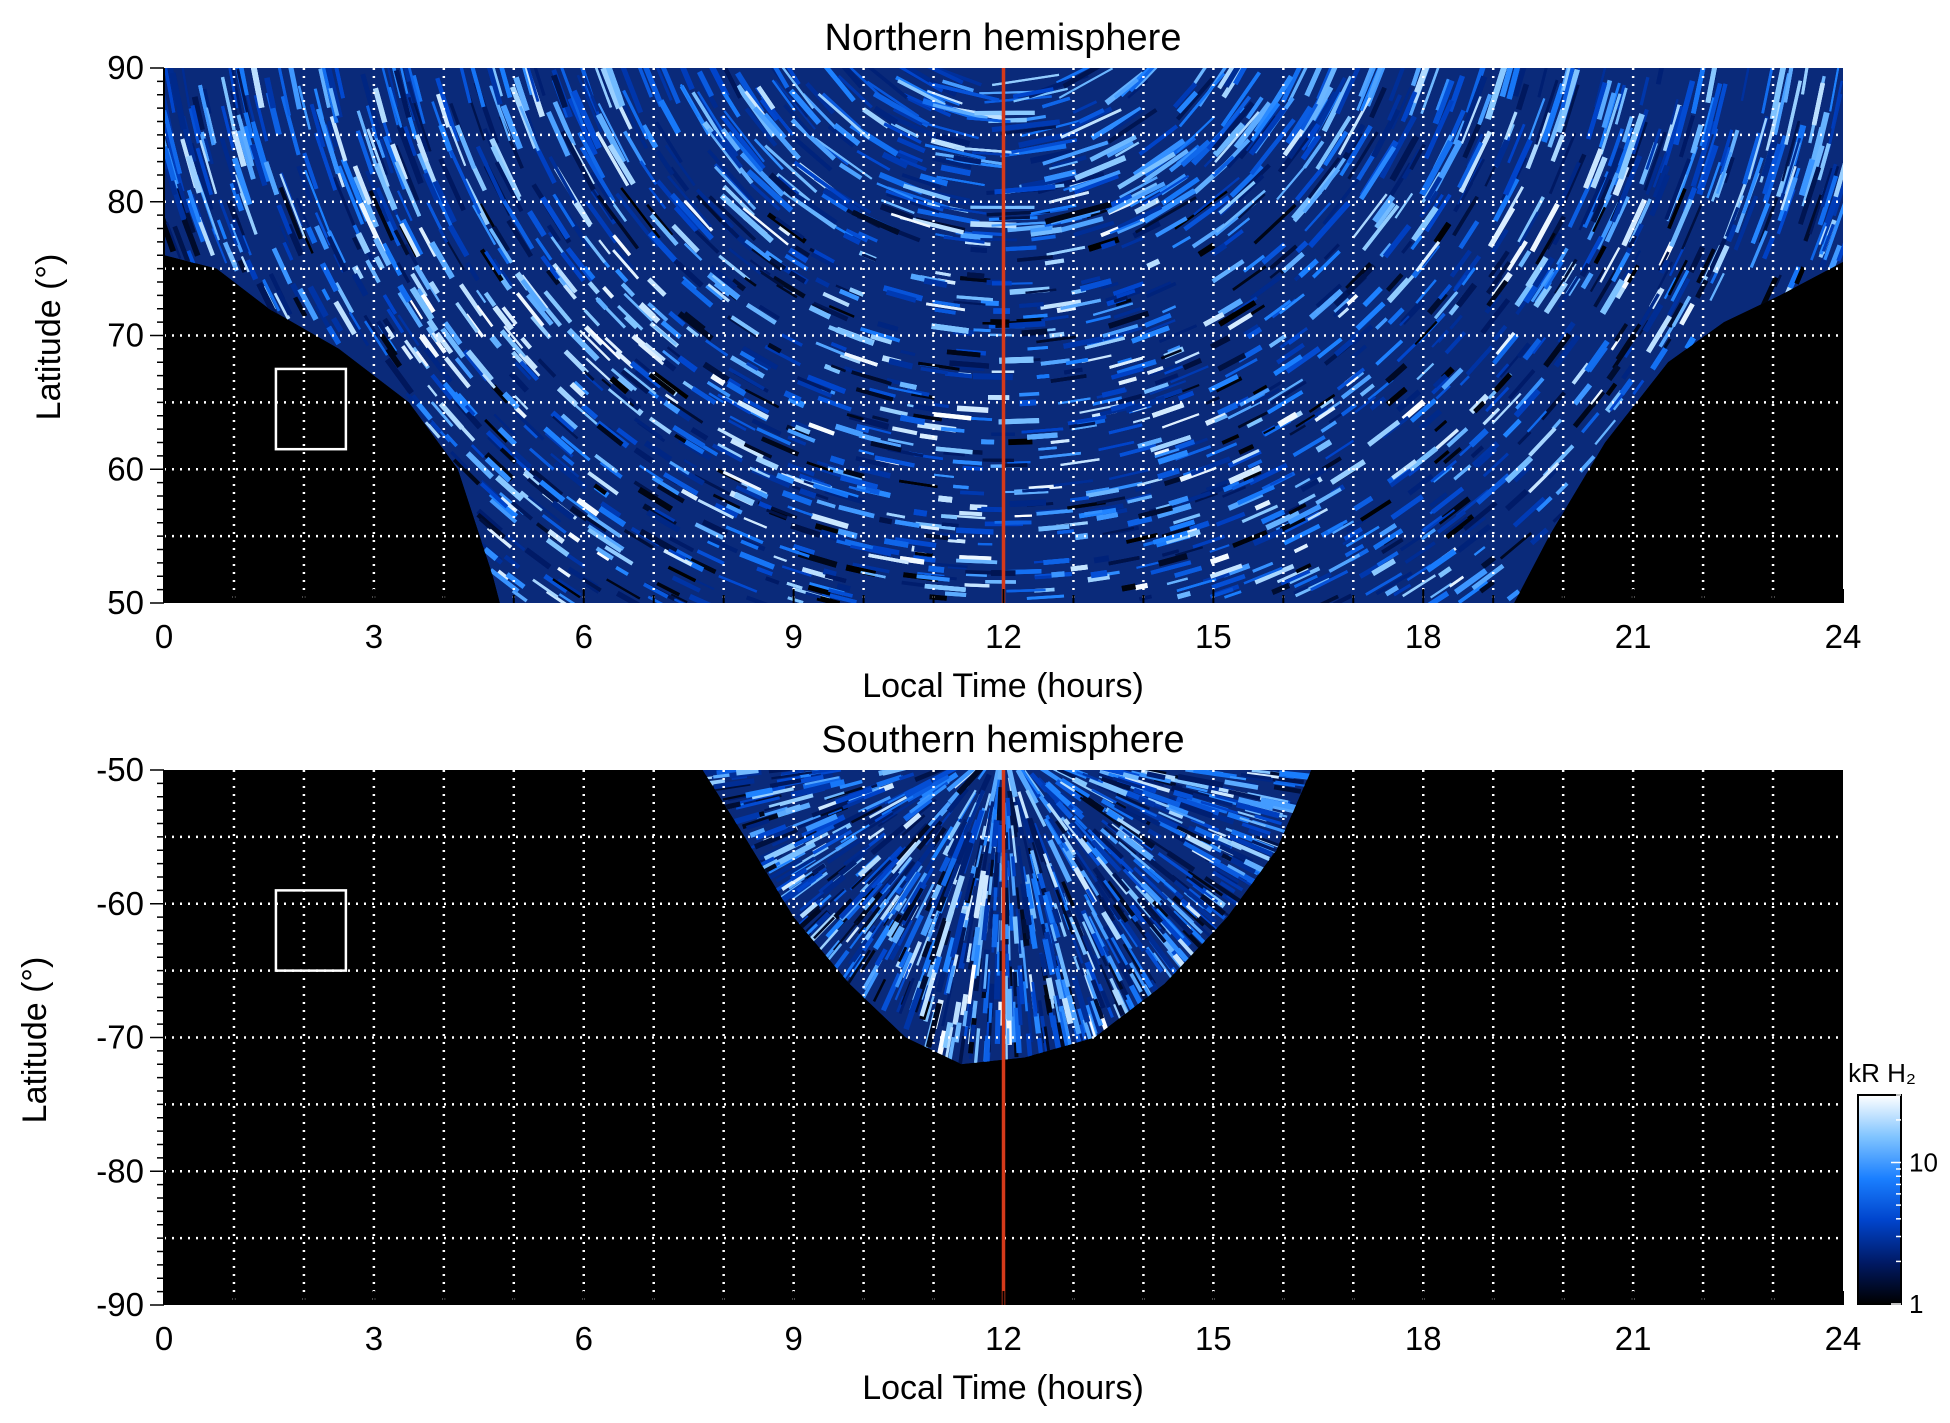 The image size is (1950, 1423). Describe the element at coordinates (125, 602) in the screenshot. I see `y-tick-label: 50` at that location.